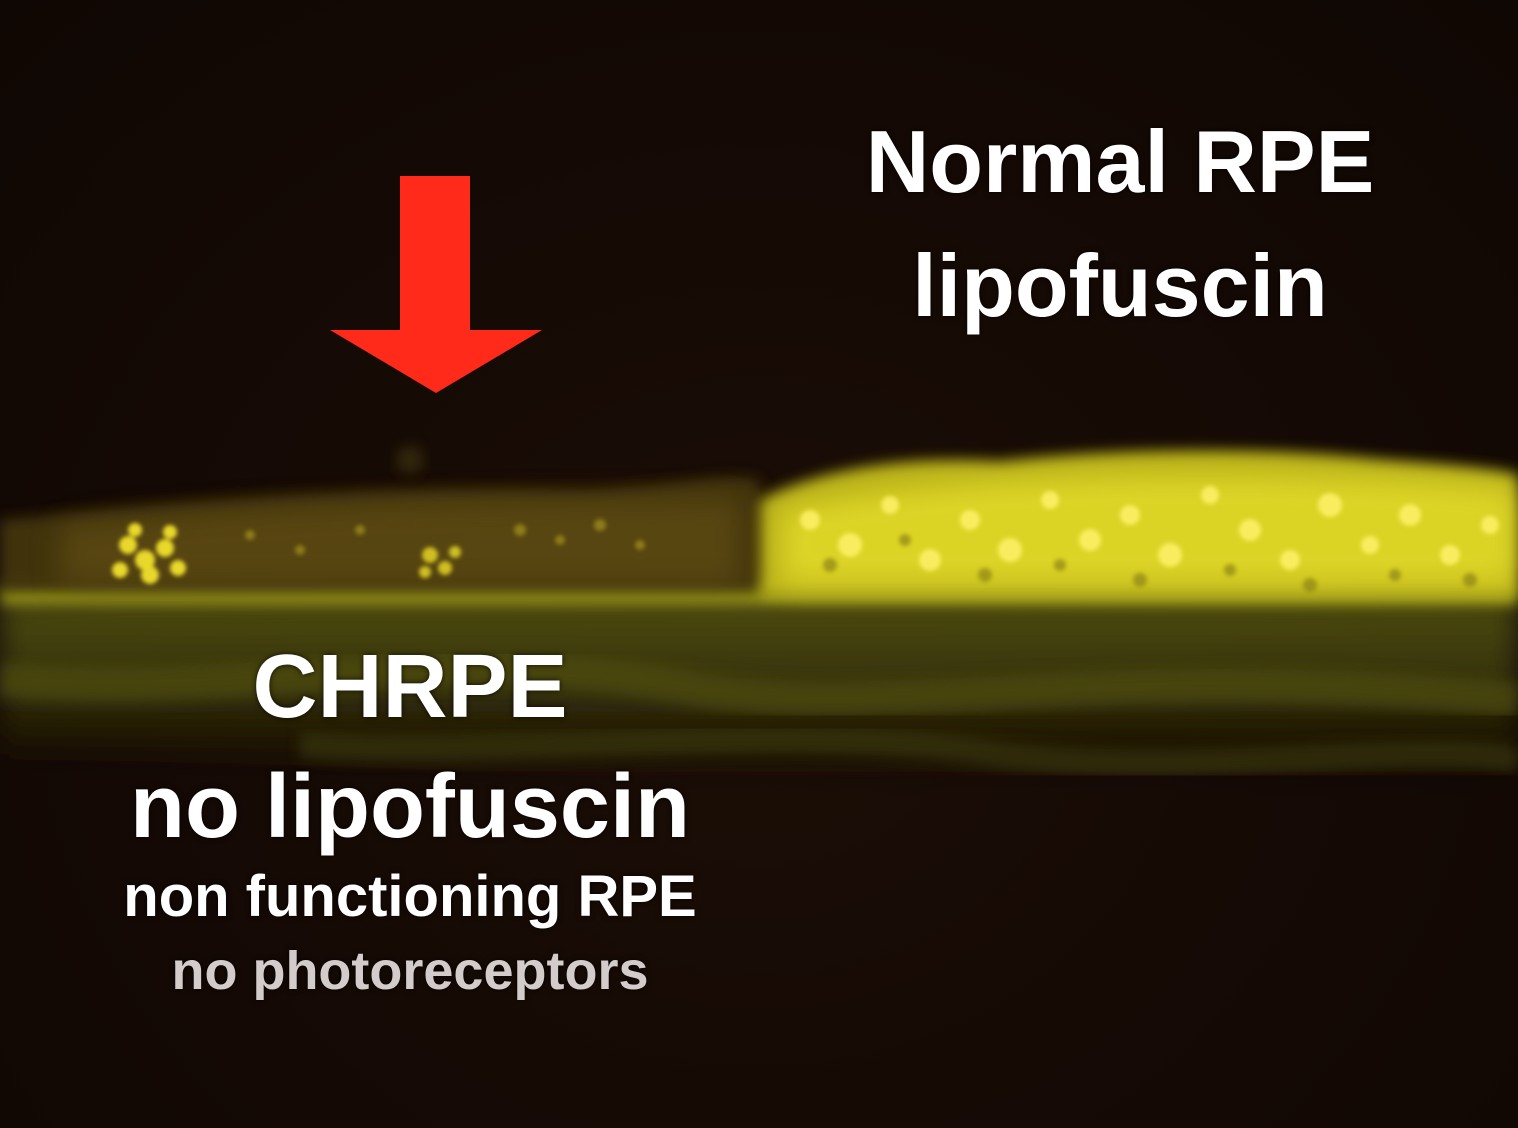 Image resolution: width=1518 pixels, height=1128 pixels. What do you see at coordinates (759, 684) in the screenshot?
I see `choroid-streaks` at bounding box center [759, 684].